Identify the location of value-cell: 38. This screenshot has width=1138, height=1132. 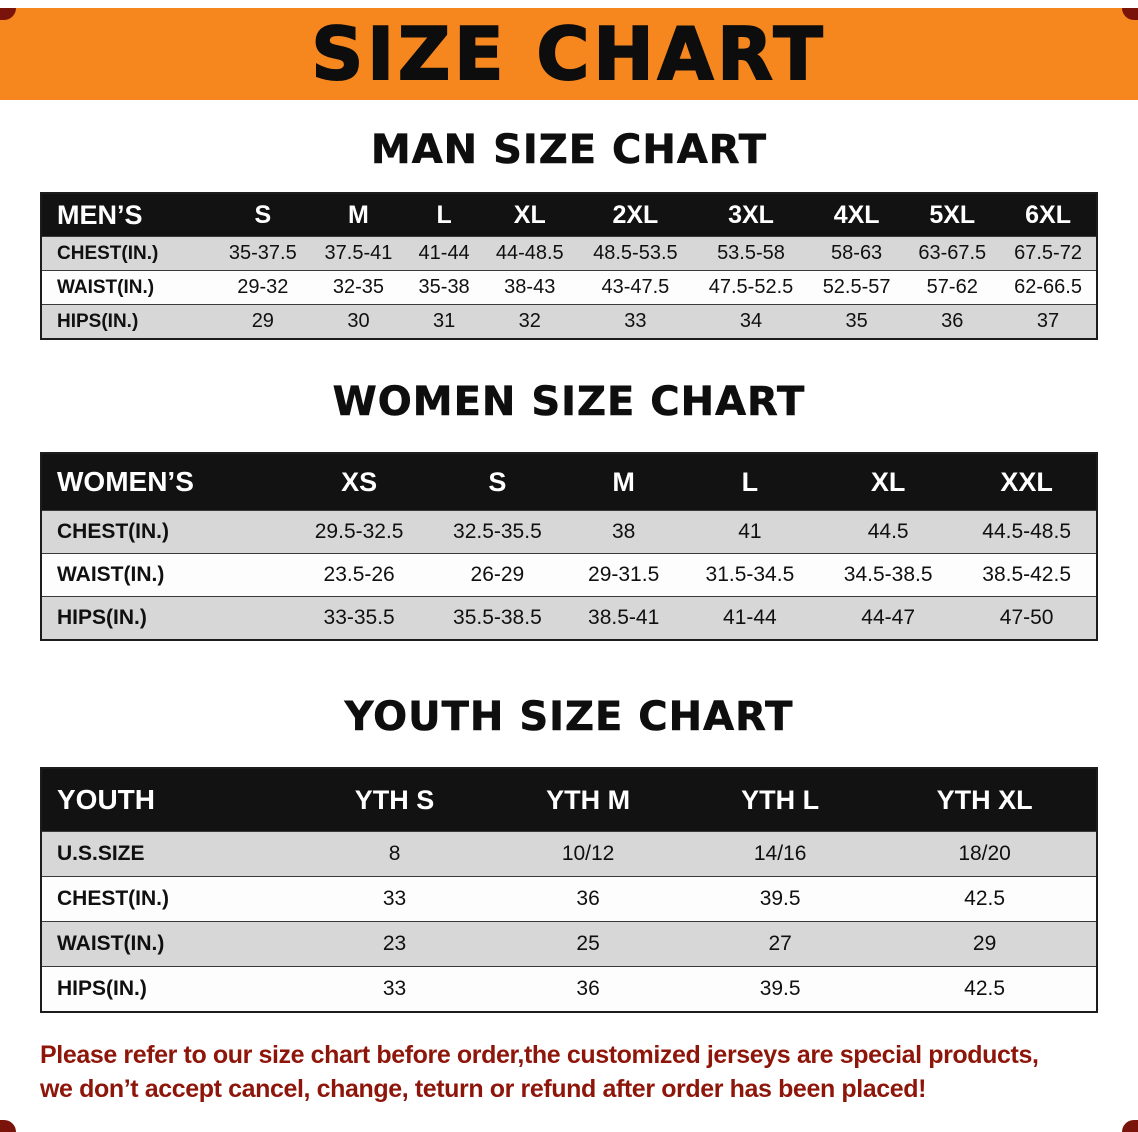
(623, 532).